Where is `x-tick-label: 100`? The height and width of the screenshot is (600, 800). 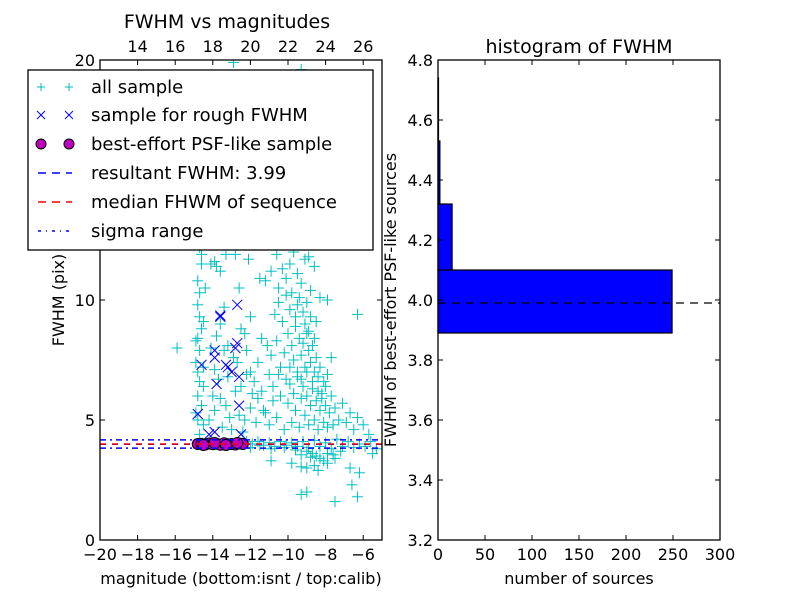
x-tick-label: 100 is located at coordinates (532, 554).